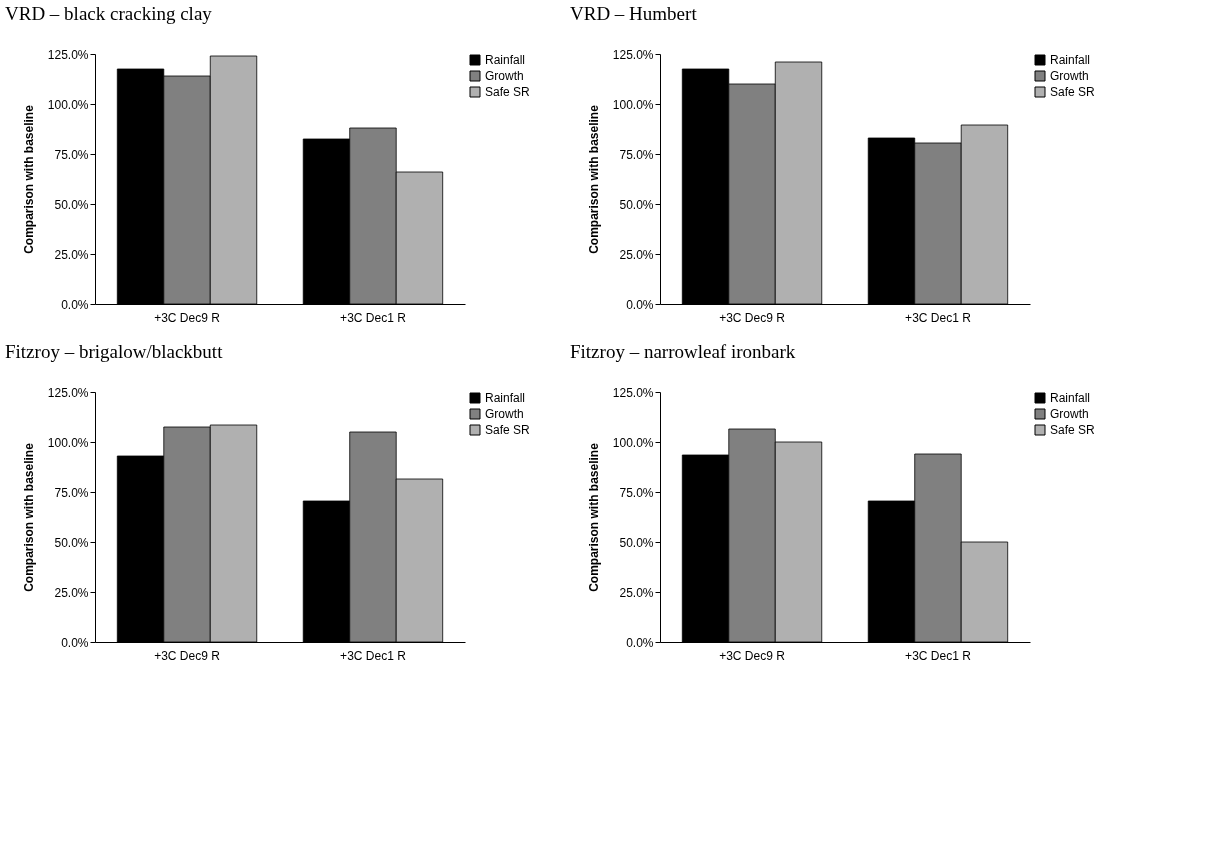 This screenshot has height=843, width=1227. What do you see at coordinates (109, 13) in the screenshot?
I see `chart-title: VRD – black cracking clay` at bounding box center [109, 13].